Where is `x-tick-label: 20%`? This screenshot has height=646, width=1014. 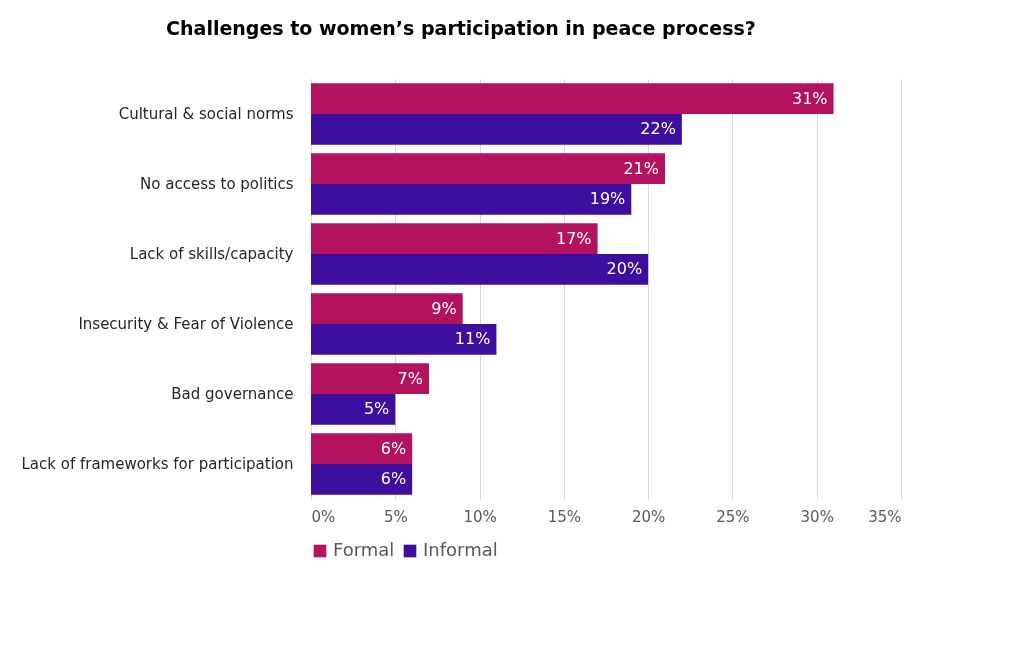 x-tick-label: 20% is located at coordinates (648, 516).